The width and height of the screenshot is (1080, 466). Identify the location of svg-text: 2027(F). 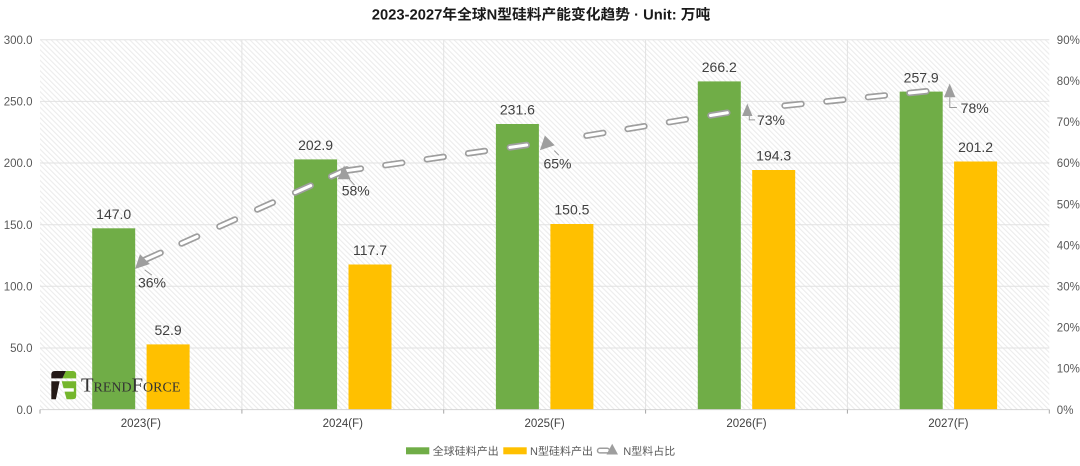
(948, 424).